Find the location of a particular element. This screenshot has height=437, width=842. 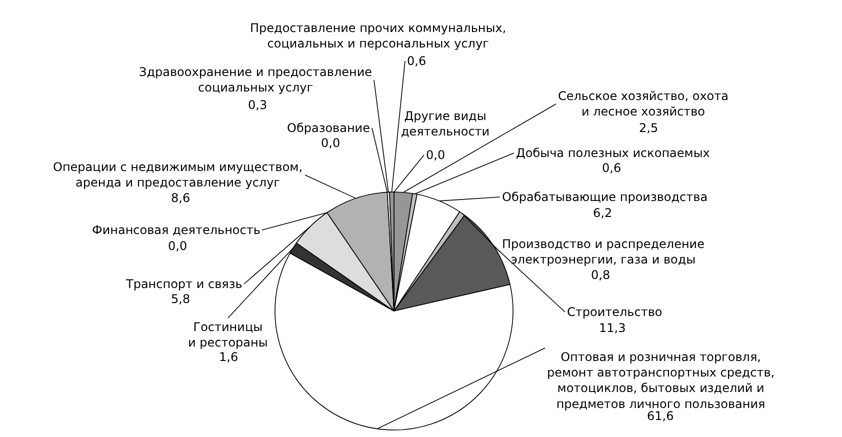

data-label: 0,8 is located at coordinates (600, 275).